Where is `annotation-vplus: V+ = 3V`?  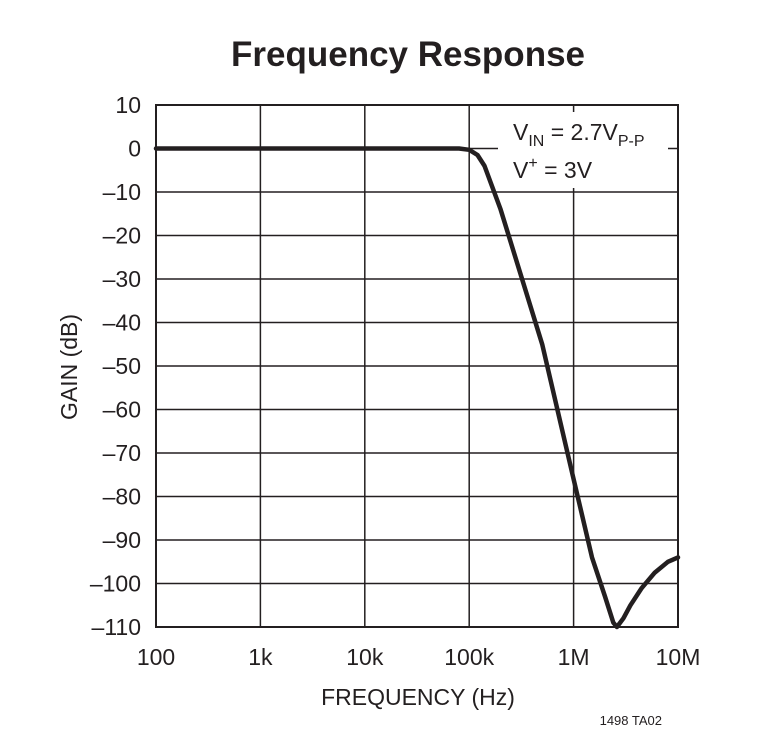
annotation-vplus: V+ = 3V is located at coordinates (553, 169).